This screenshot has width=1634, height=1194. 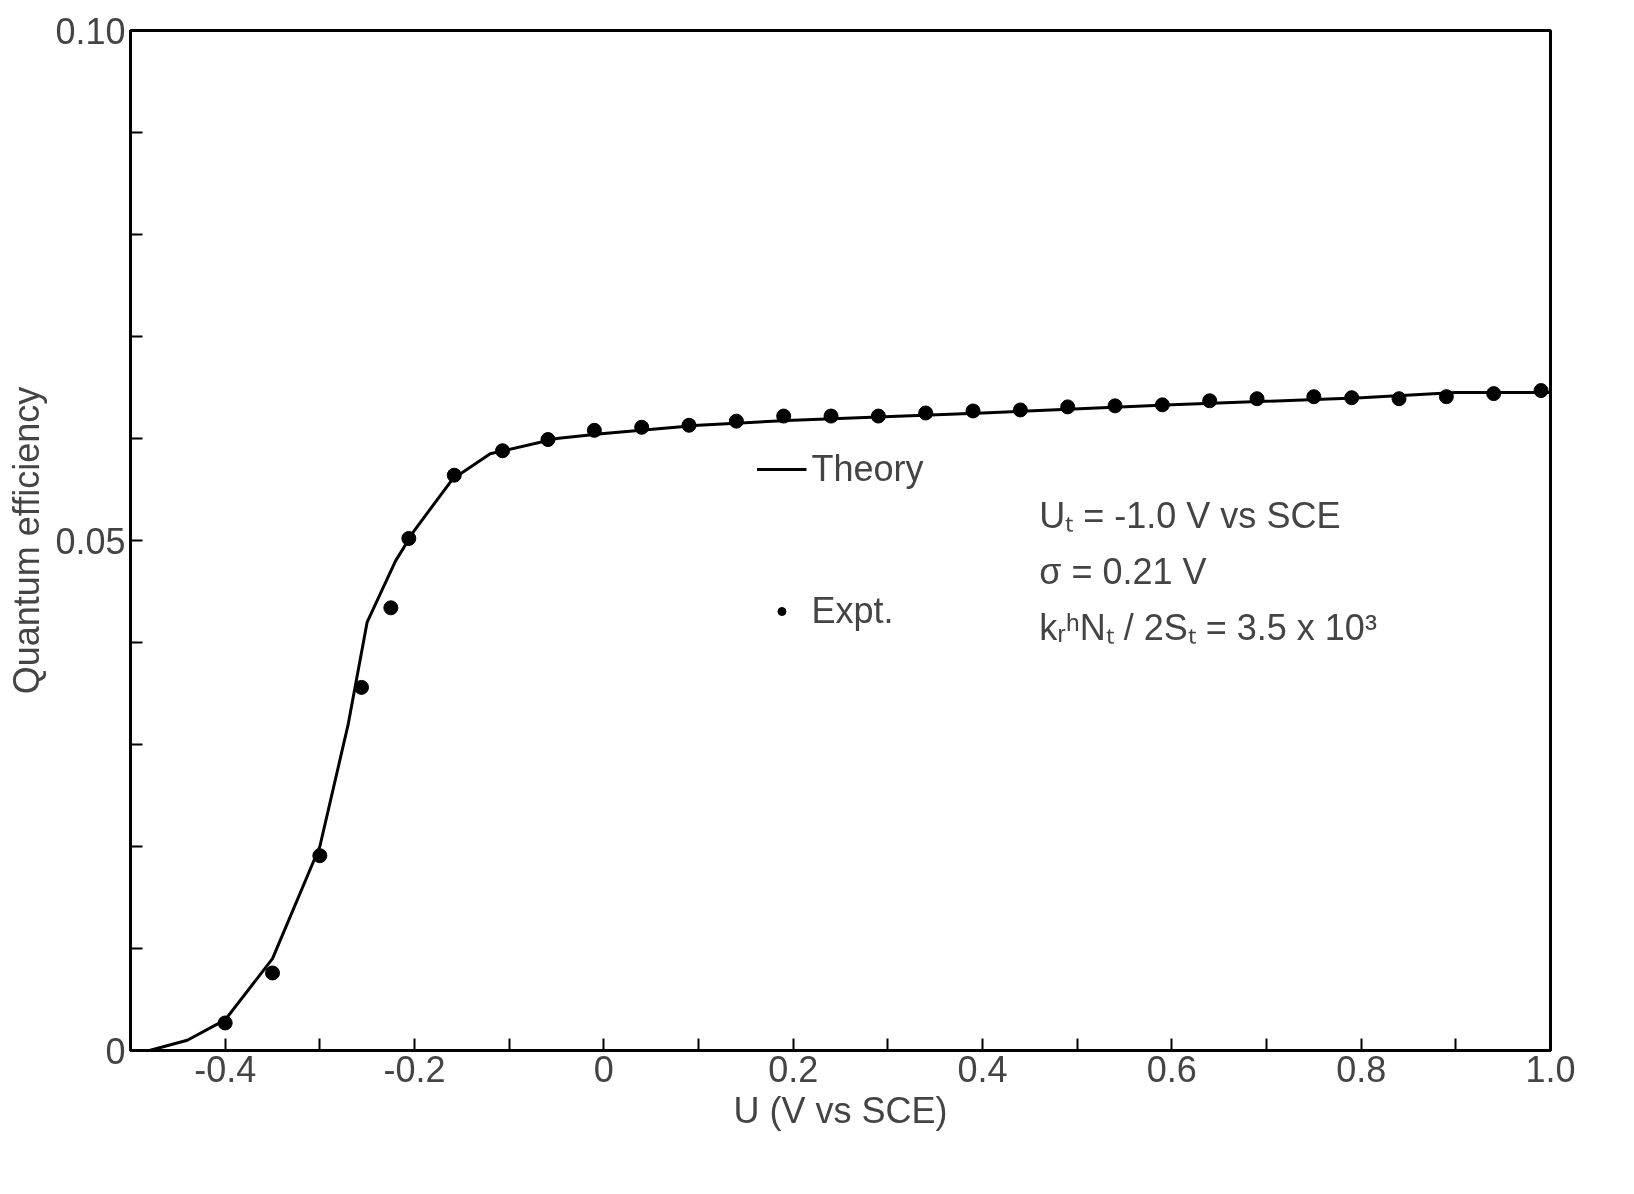 I want to click on x-axis-title: U (V vs SCE), so click(x=840, y=1110).